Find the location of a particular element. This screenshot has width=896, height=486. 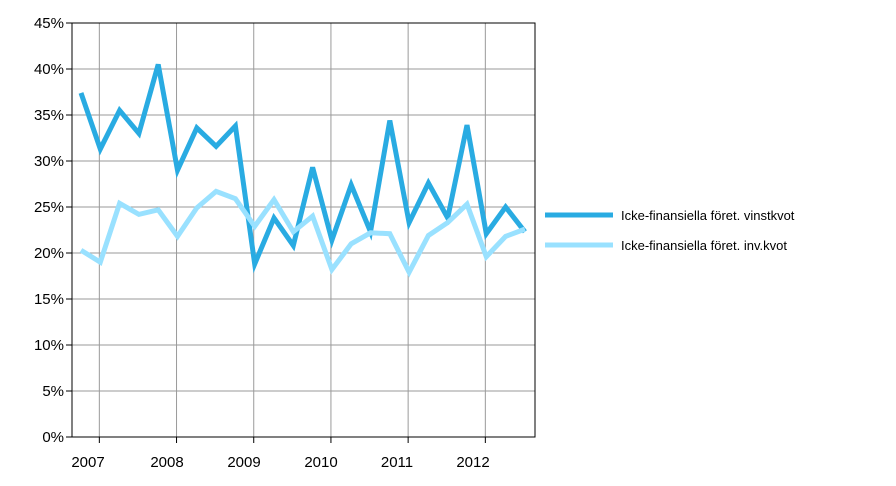

x-tick-label: 2008 is located at coordinates (166, 462).